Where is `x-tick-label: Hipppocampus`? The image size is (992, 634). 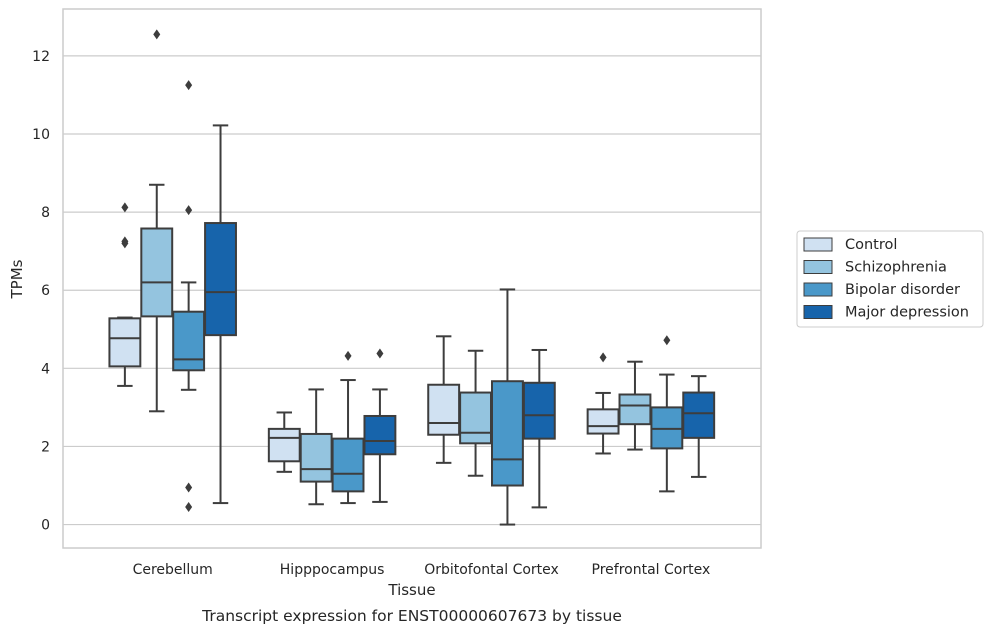 x-tick-label: Hipppocampus is located at coordinates (332, 570).